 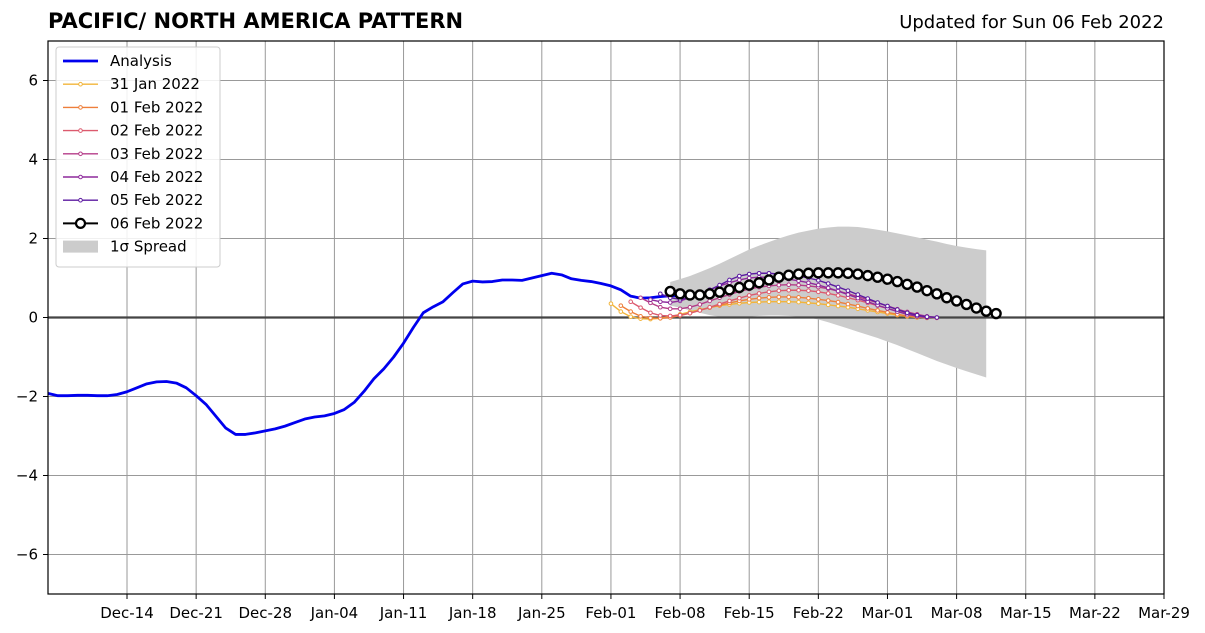 What do you see at coordinates (33, 160) in the screenshot?
I see `y-tick-label: 4` at bounding box center [33, 160].